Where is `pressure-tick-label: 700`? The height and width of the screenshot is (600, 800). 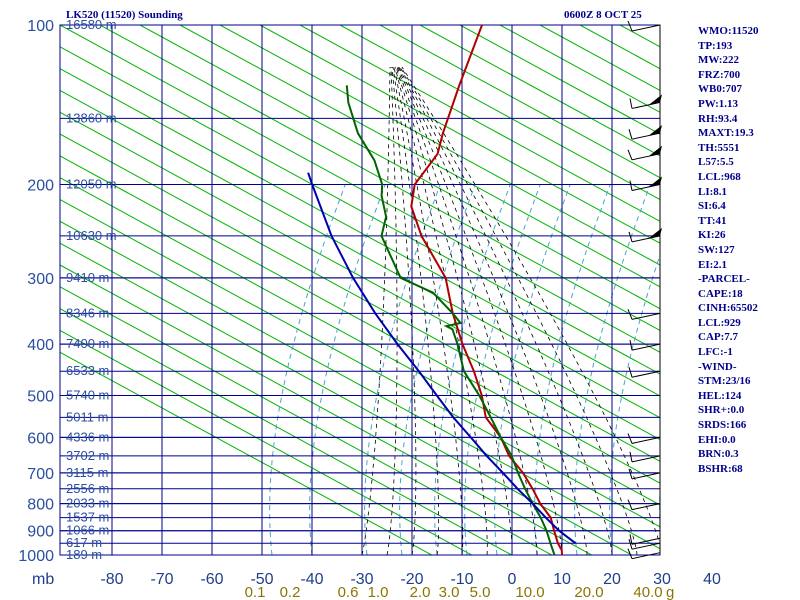
pressure-tick-label: 700 is located at coordinates (40, 474).